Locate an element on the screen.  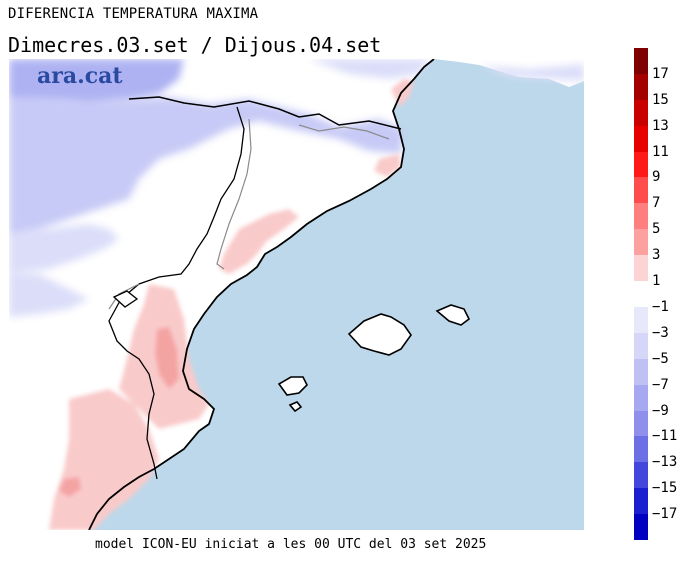
colorbar-tick-label: 1 is located at coordinates (656, 281).